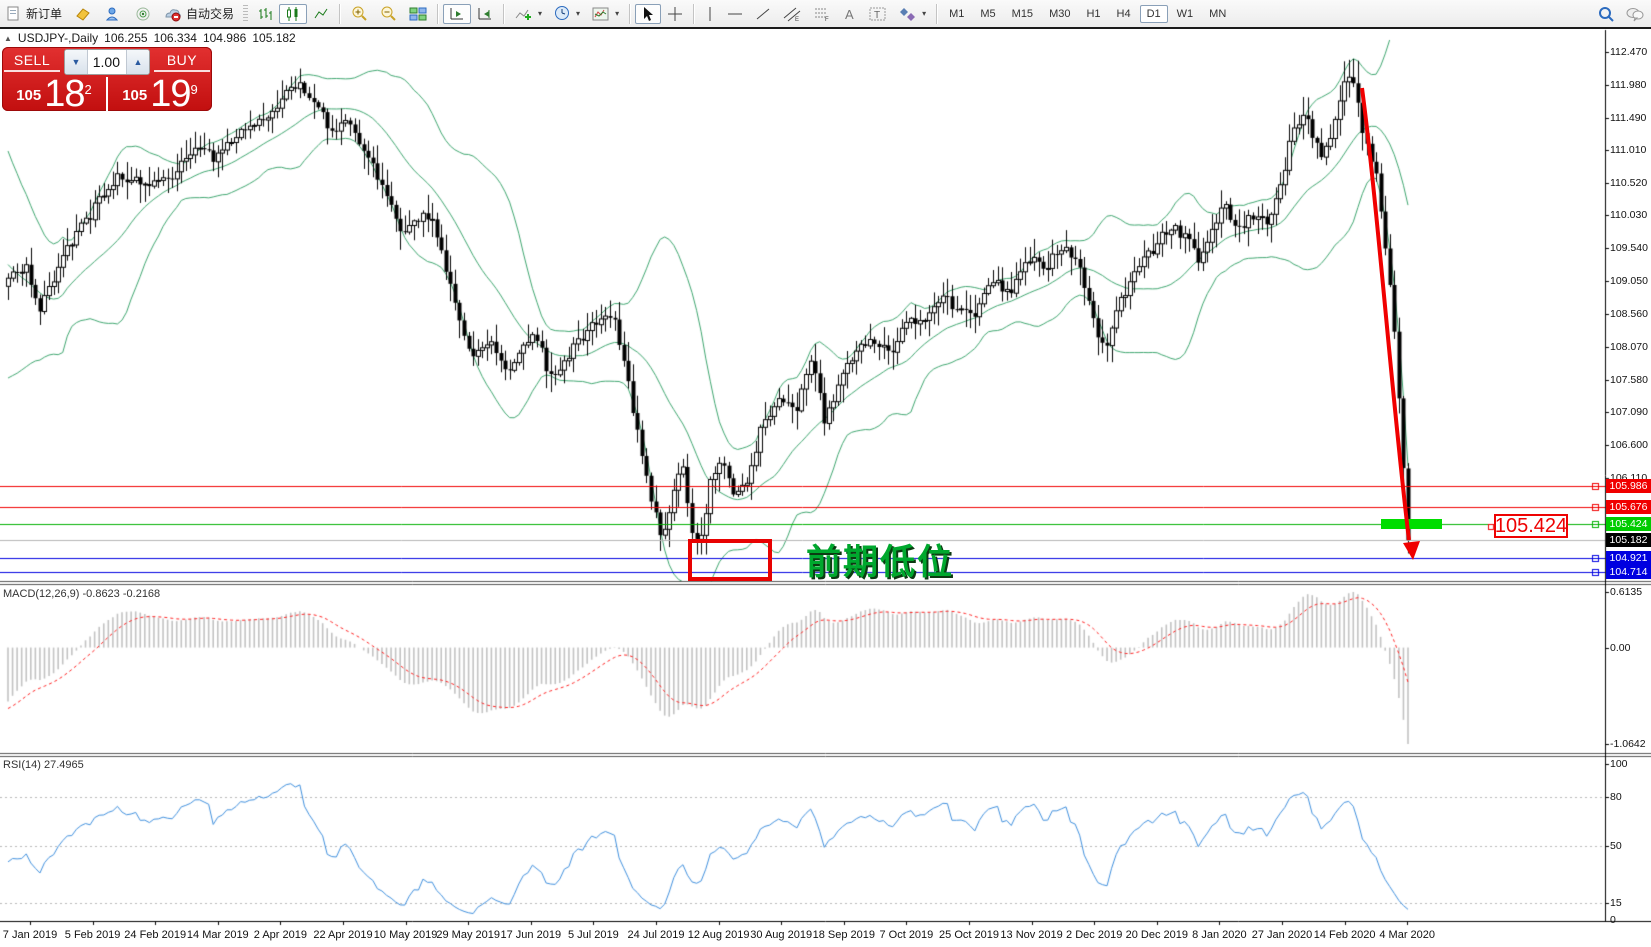  Describe the element at coordinates (199, 14) in the screenshot. I see `auto-trading-button: 自动交易` at that location.